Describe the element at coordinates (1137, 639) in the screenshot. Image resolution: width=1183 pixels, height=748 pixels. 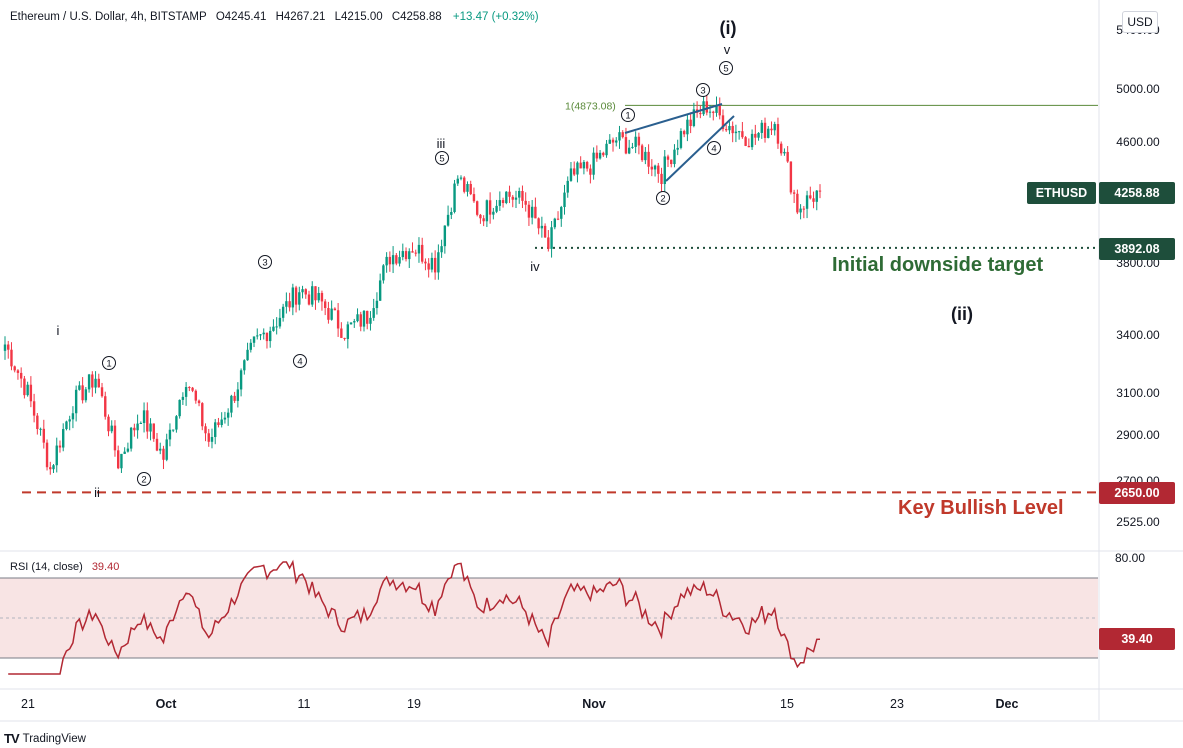
I see `rsi-value-tag: 39.40` at that location.